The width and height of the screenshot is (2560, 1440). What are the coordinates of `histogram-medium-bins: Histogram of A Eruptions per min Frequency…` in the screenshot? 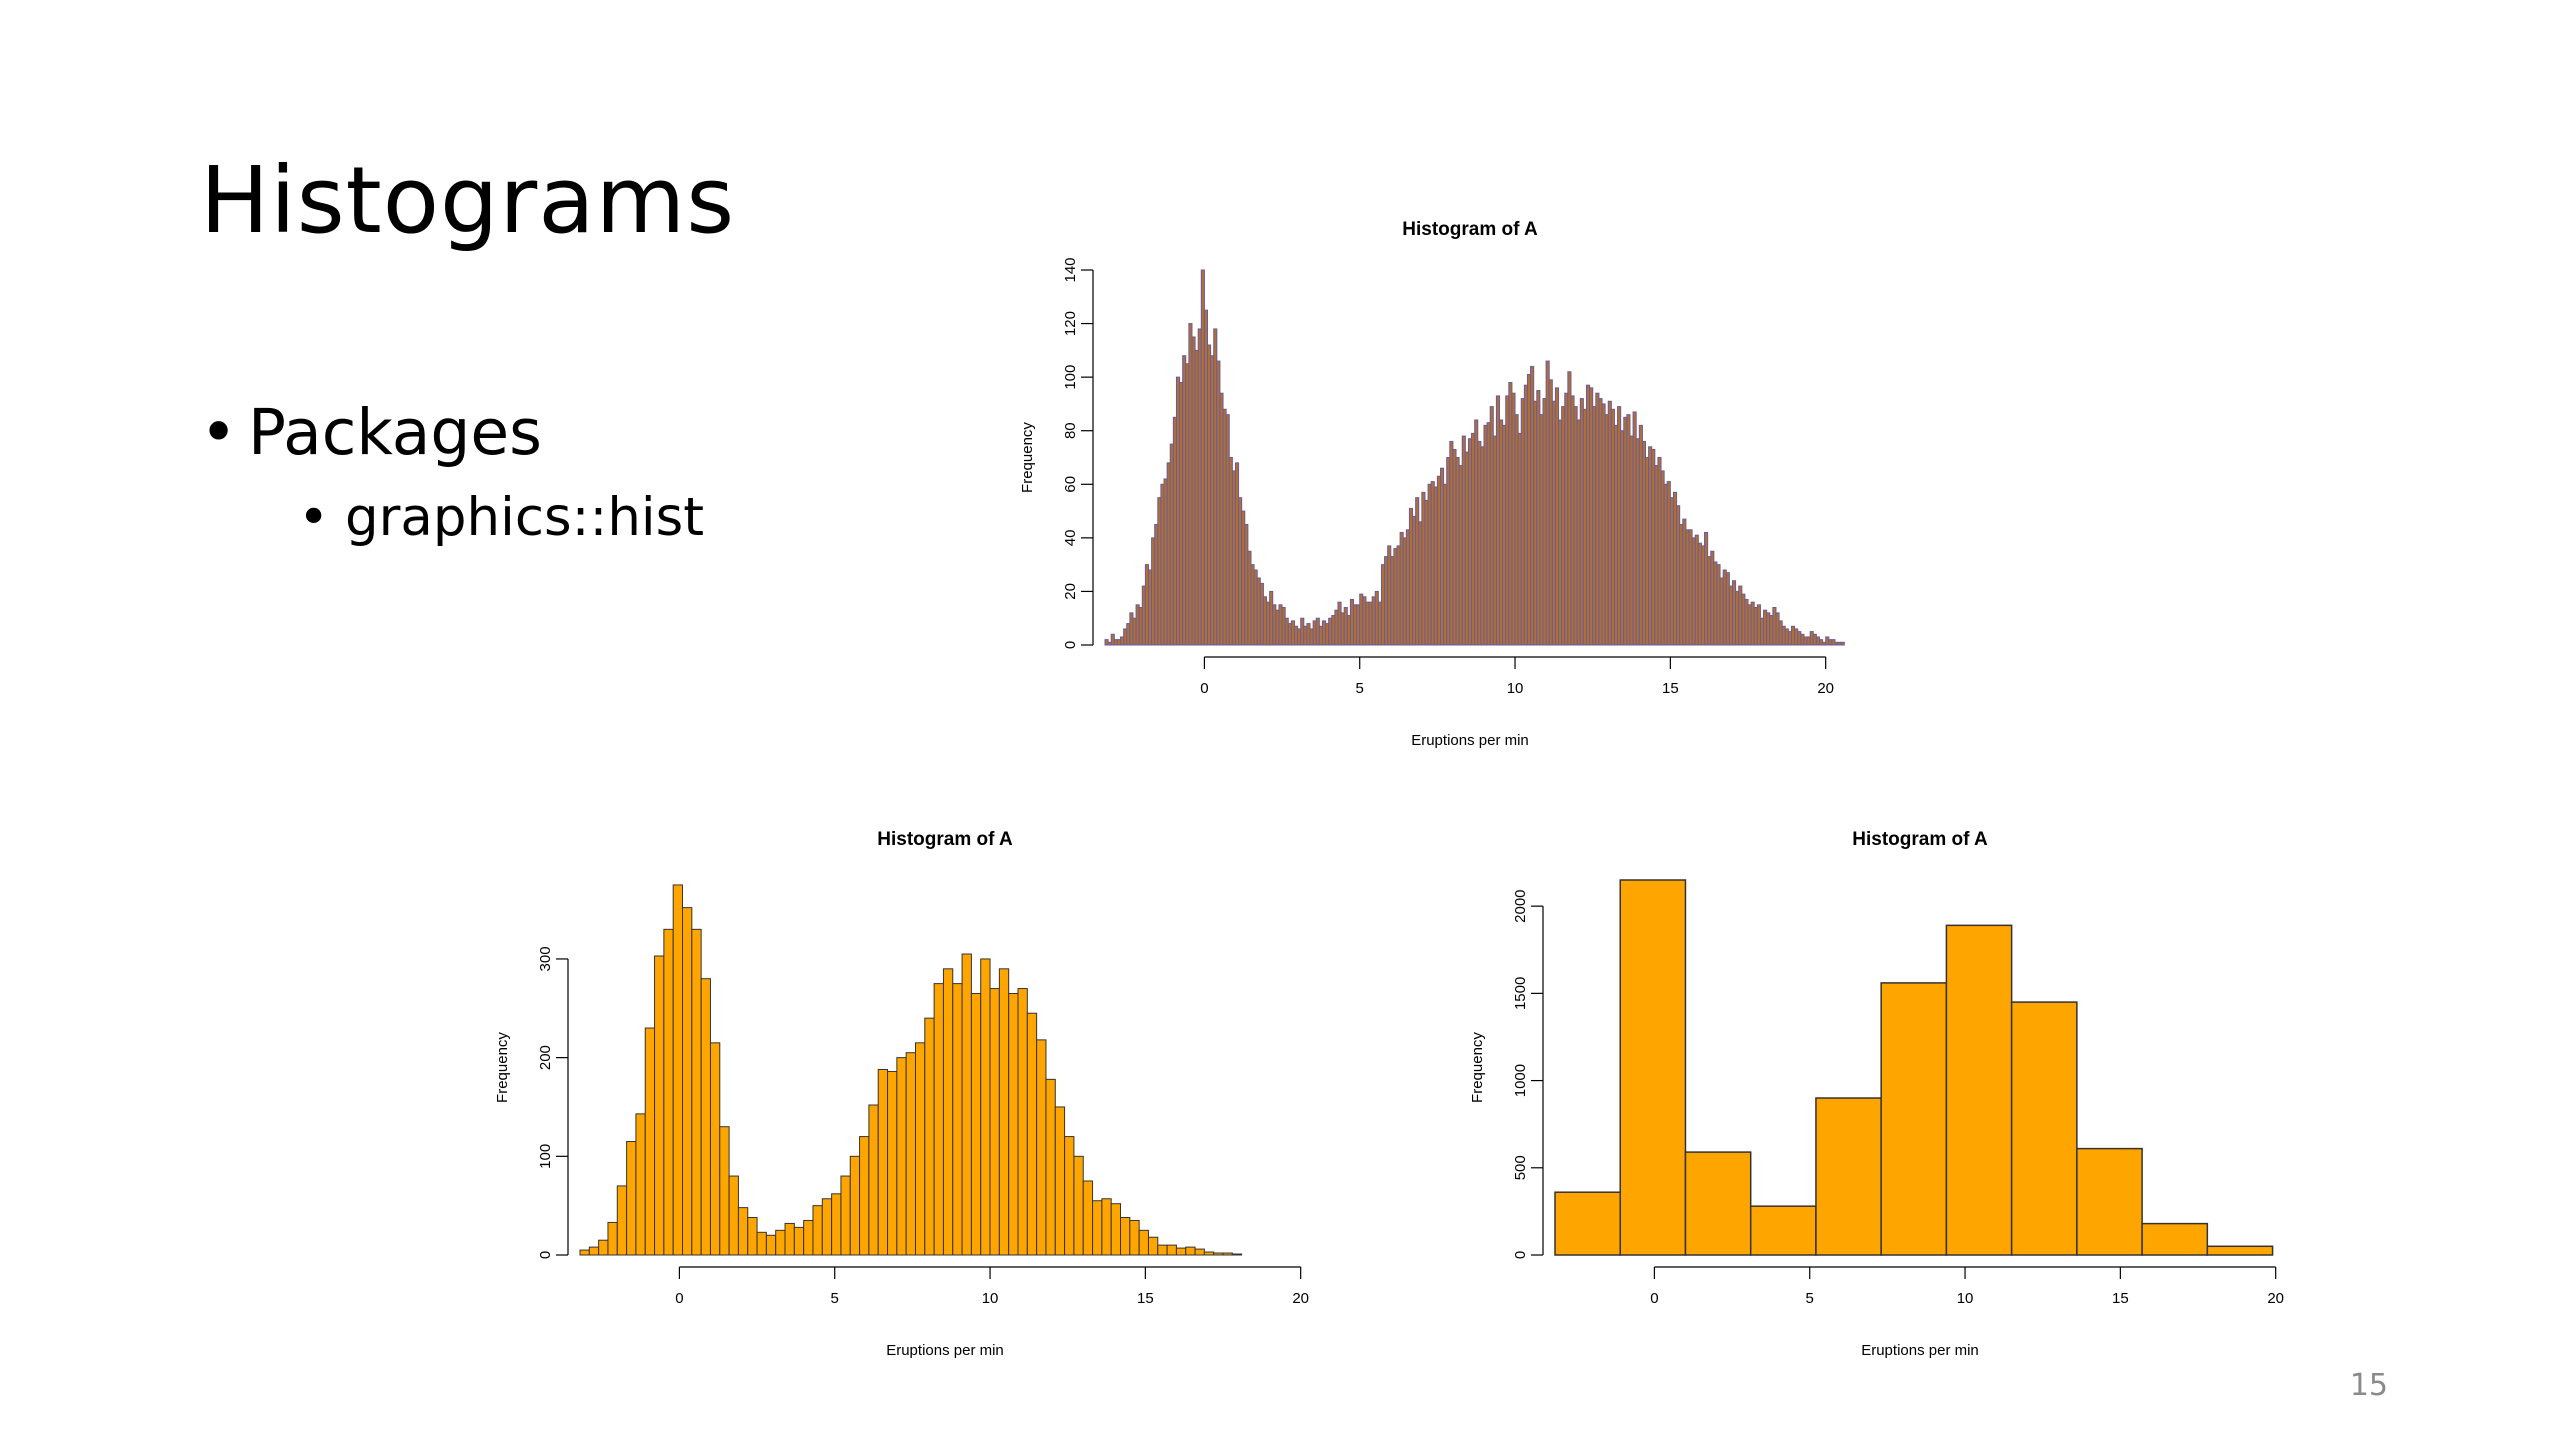 It's located at (901, 1094).